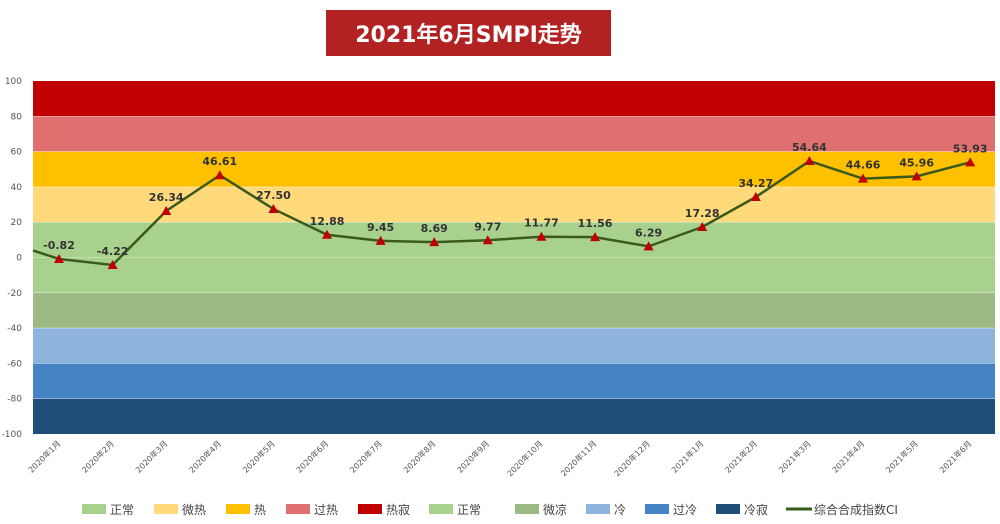  What do you see at coordinates (555, 509) in the screenshot?
I see `legend-label: 微凉` at bounding box center [555, 509].